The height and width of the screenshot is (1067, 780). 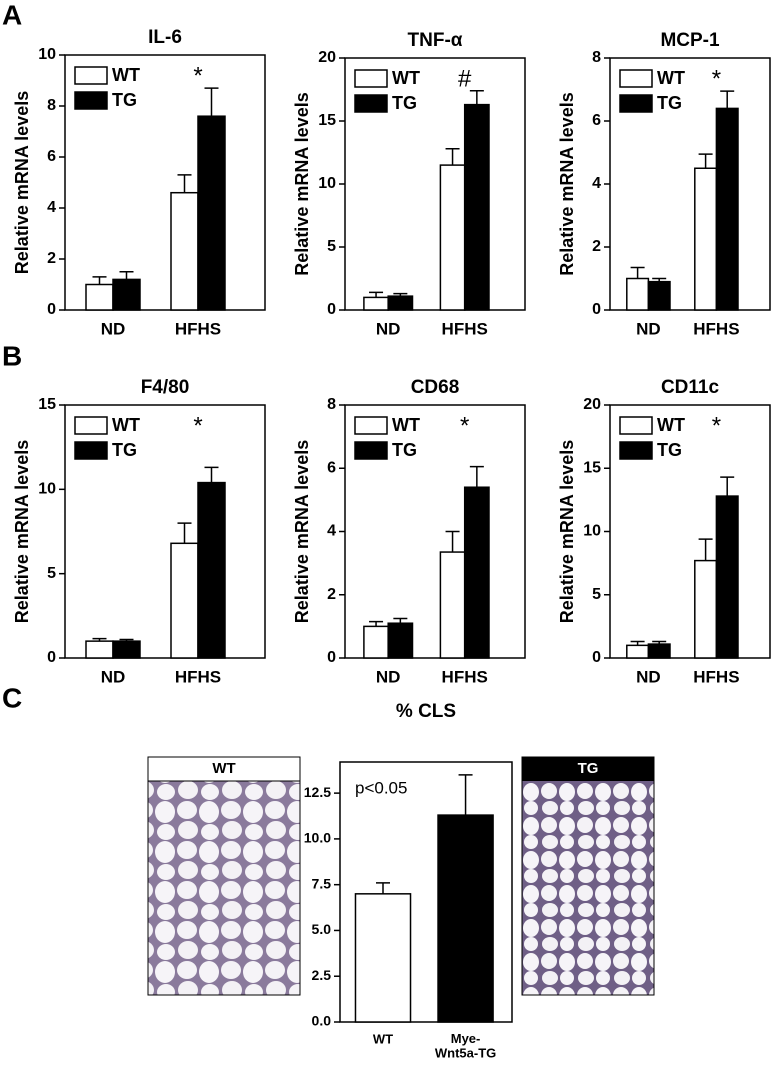 I want to click on y-tick-label: 0.0, so click(x=322, y=1021).